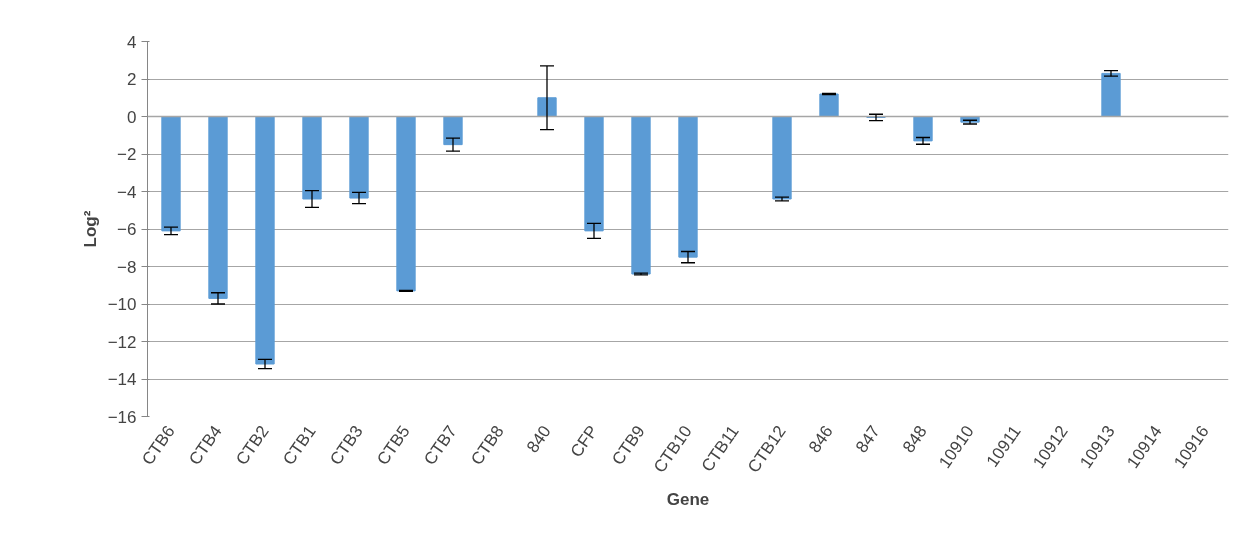  I want to click on y-axis-title: Log², so click(90, 229).